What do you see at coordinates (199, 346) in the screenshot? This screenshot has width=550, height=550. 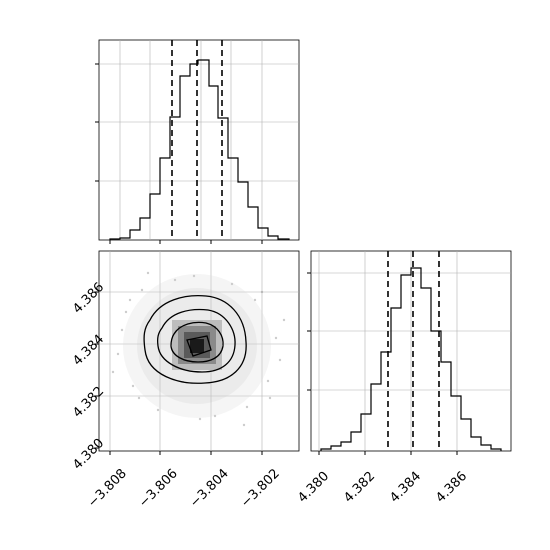 I see `contour-core` at bounding box center [199, 346].